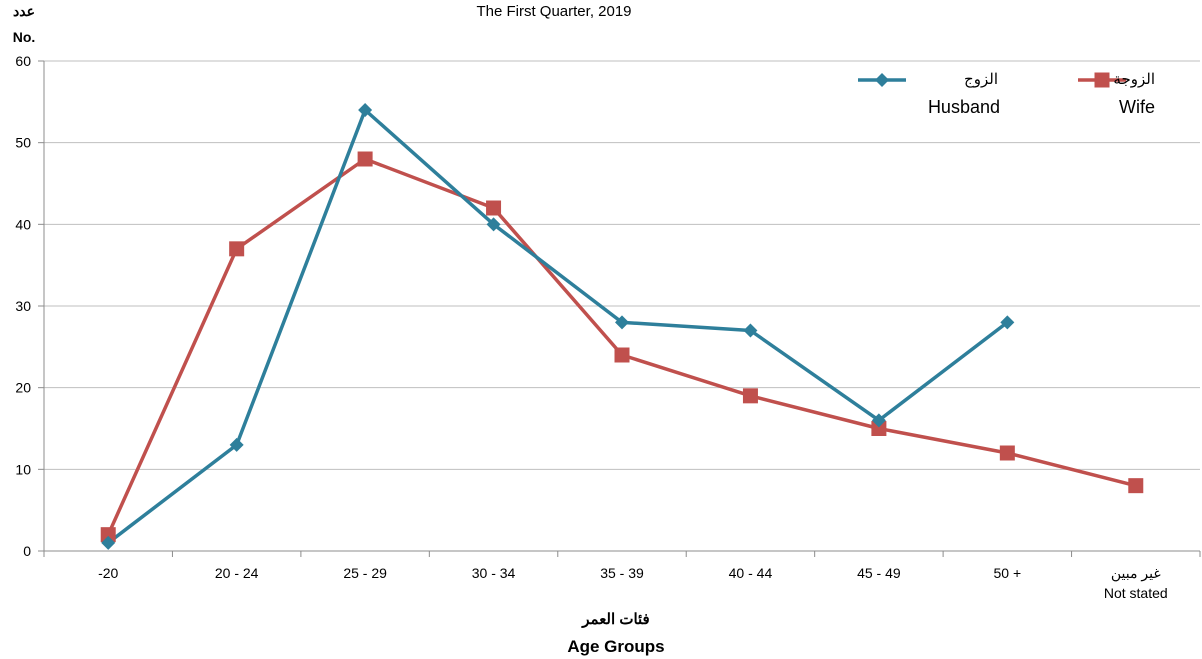 The width and height of the screenshot is (1202, 659). What do you see at coordinates (24, 11) in the screenshot?
I see `y-axis-label-arabic: عدد` at bounding box center [24, 11].